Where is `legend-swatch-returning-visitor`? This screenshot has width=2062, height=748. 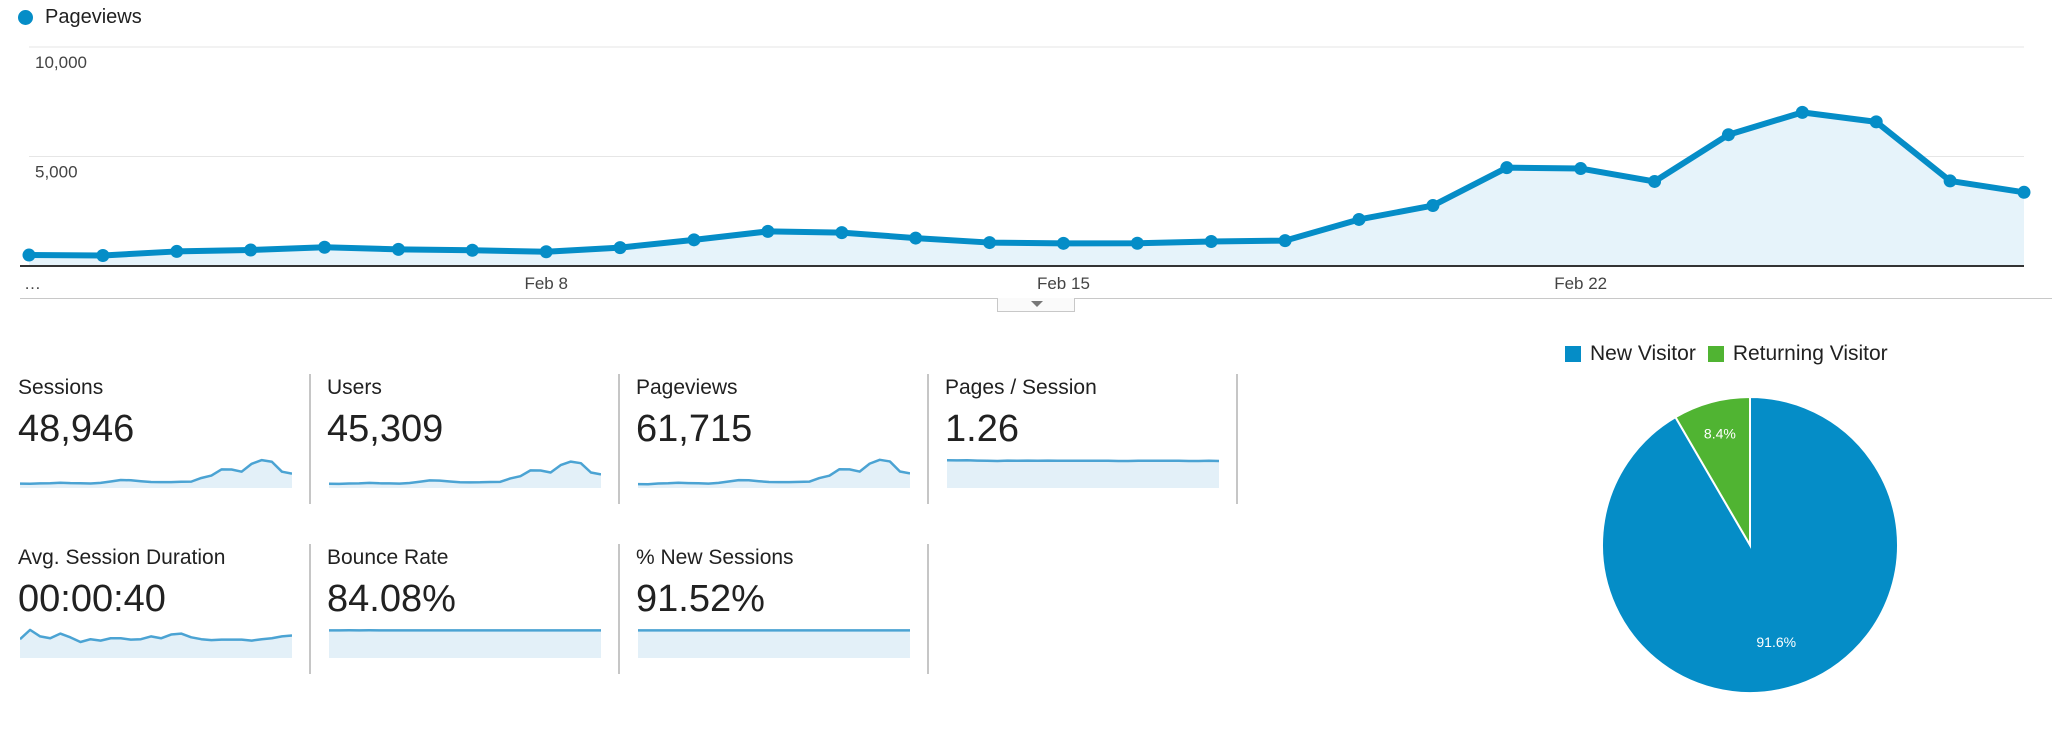 legend-swatch-returning-visitor is located at coordinates (1715, 354).